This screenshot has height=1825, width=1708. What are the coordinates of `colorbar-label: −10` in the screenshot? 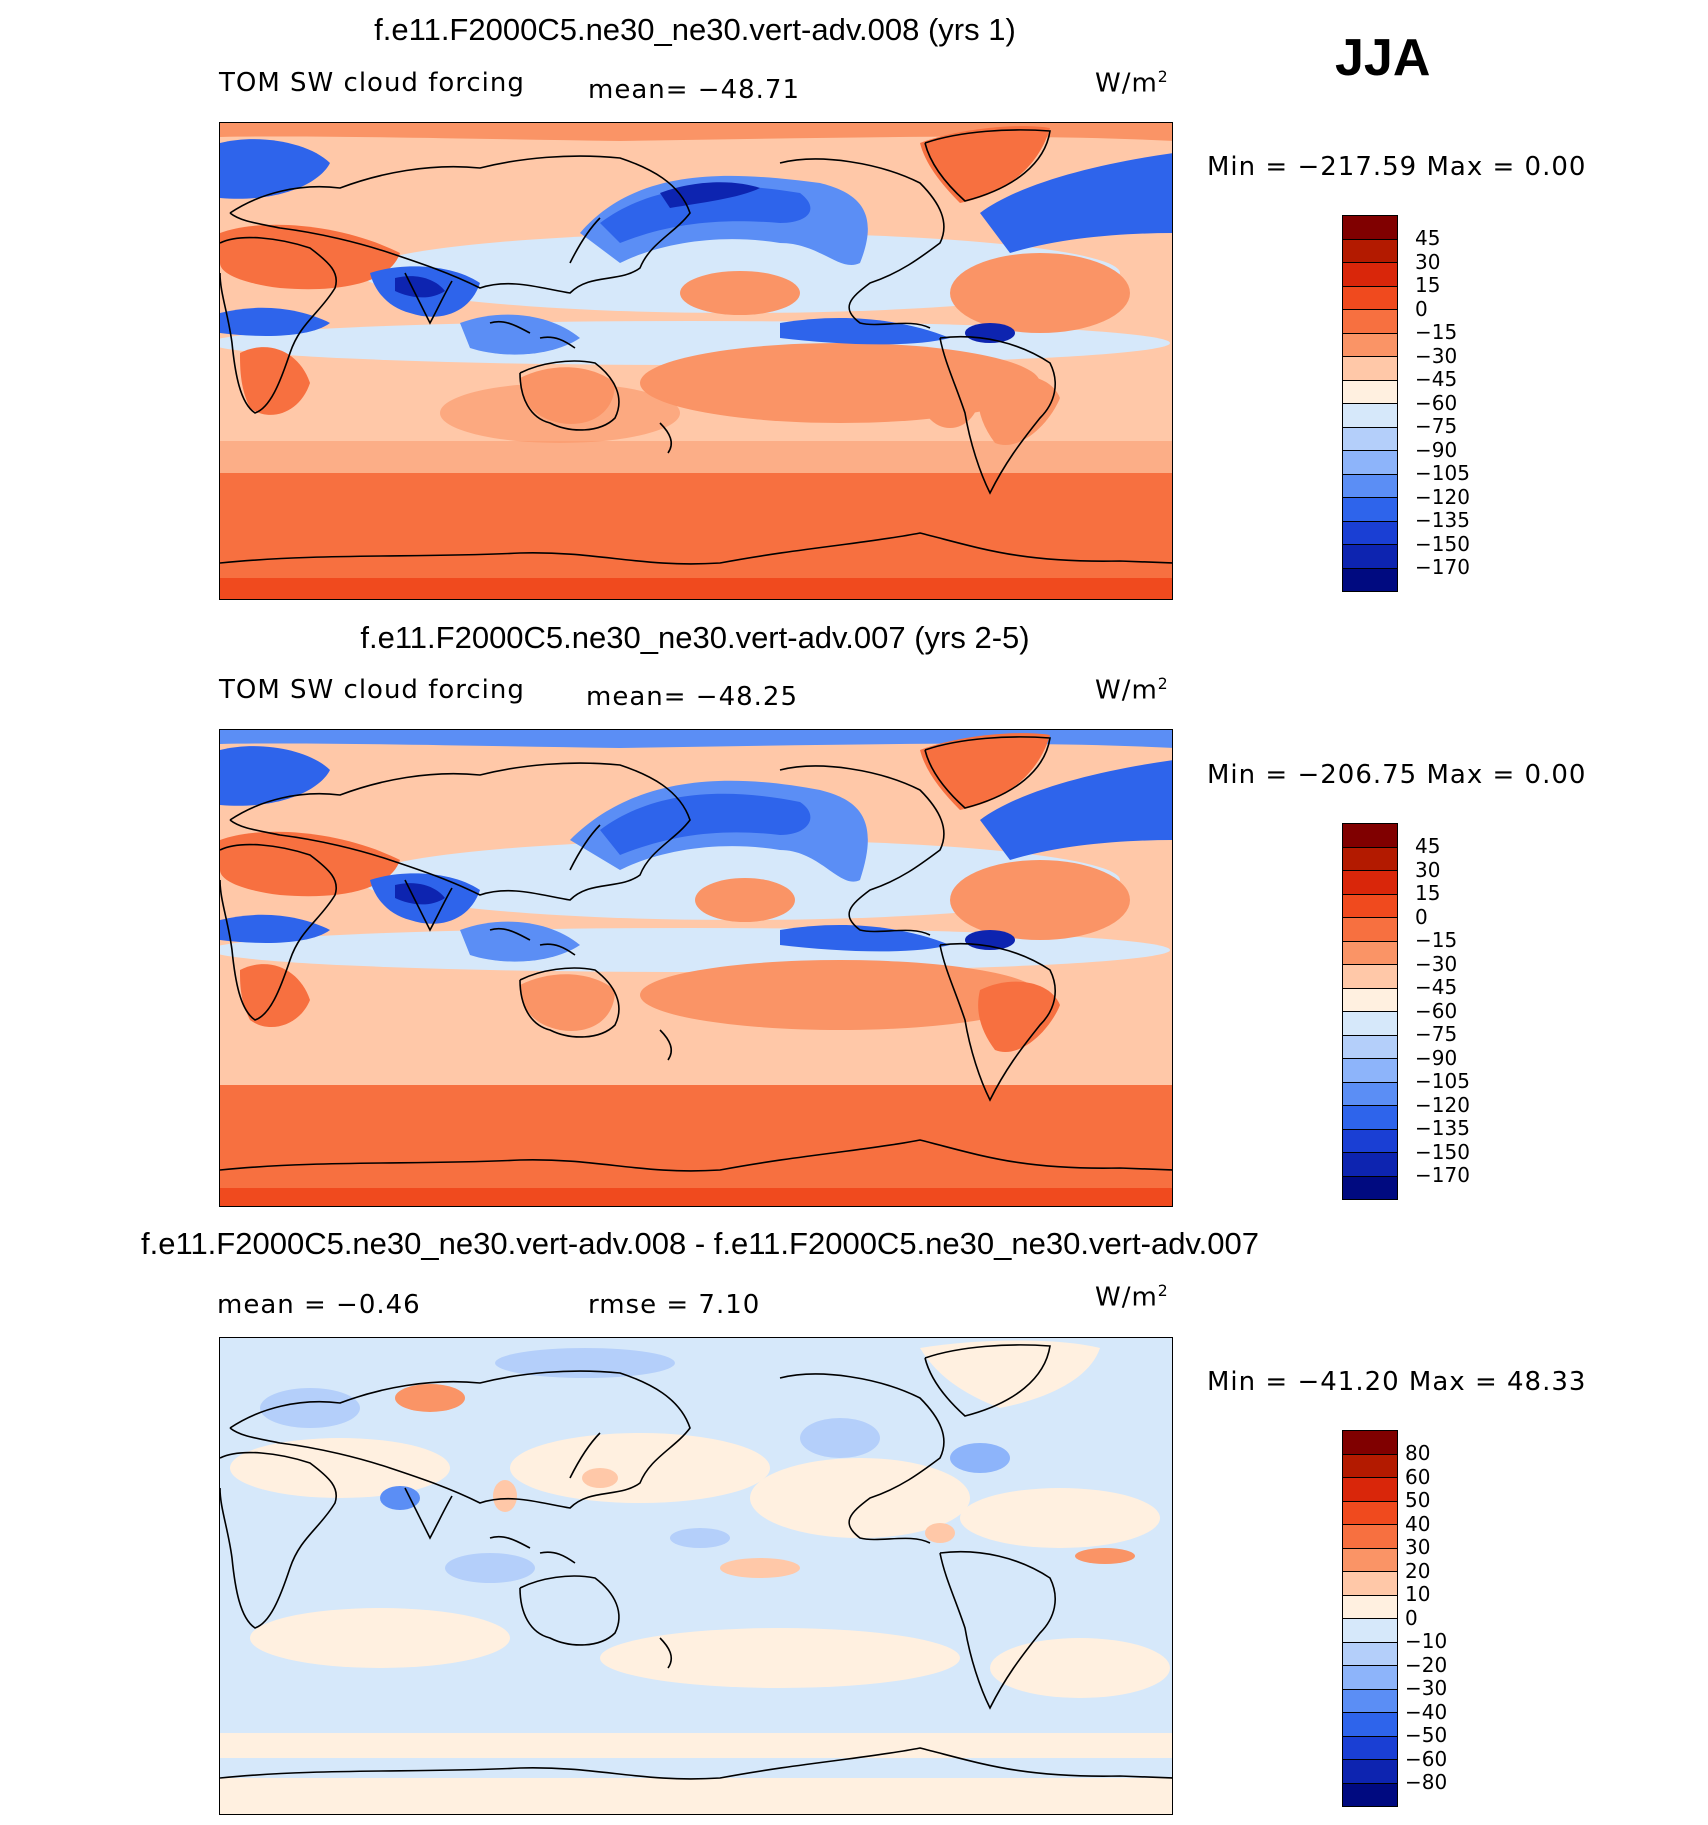 It's located at (1426, 1641).